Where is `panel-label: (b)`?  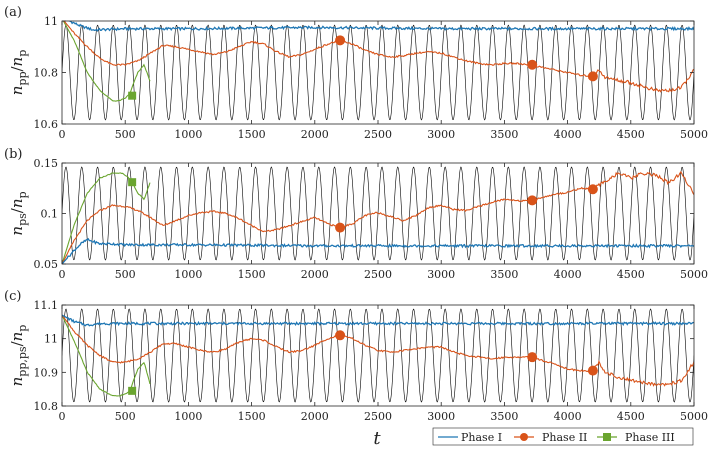 panel-label: (b) is located at coordinates (13, 154).